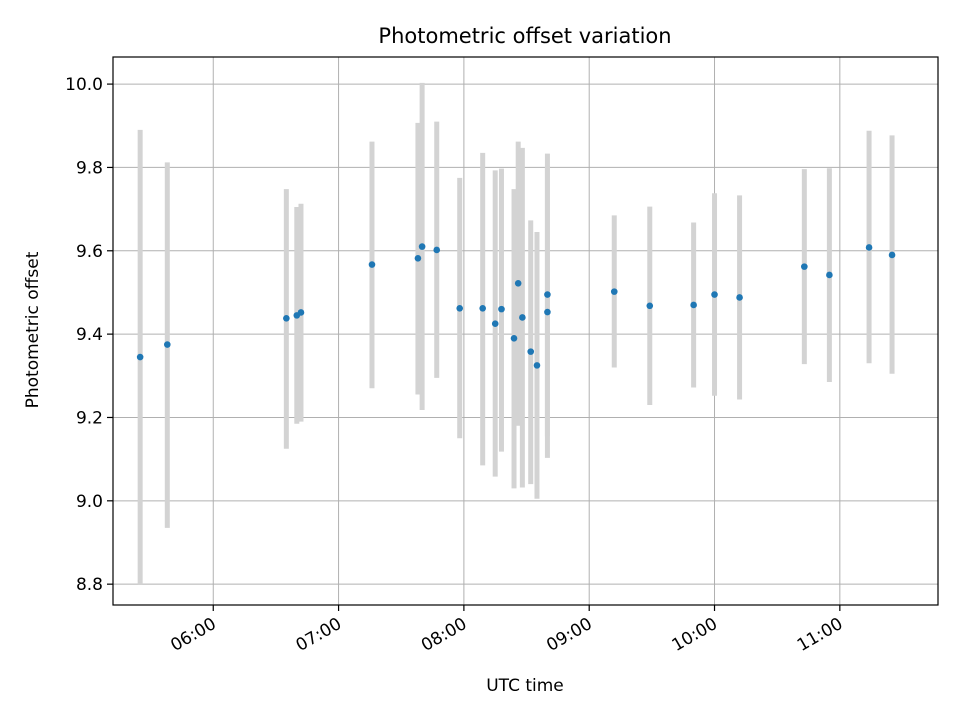  What do you see at coordinates (444, 635) in the screenshot?
I see `x-tick-label: 08:00` at bounding box center [444, 635].